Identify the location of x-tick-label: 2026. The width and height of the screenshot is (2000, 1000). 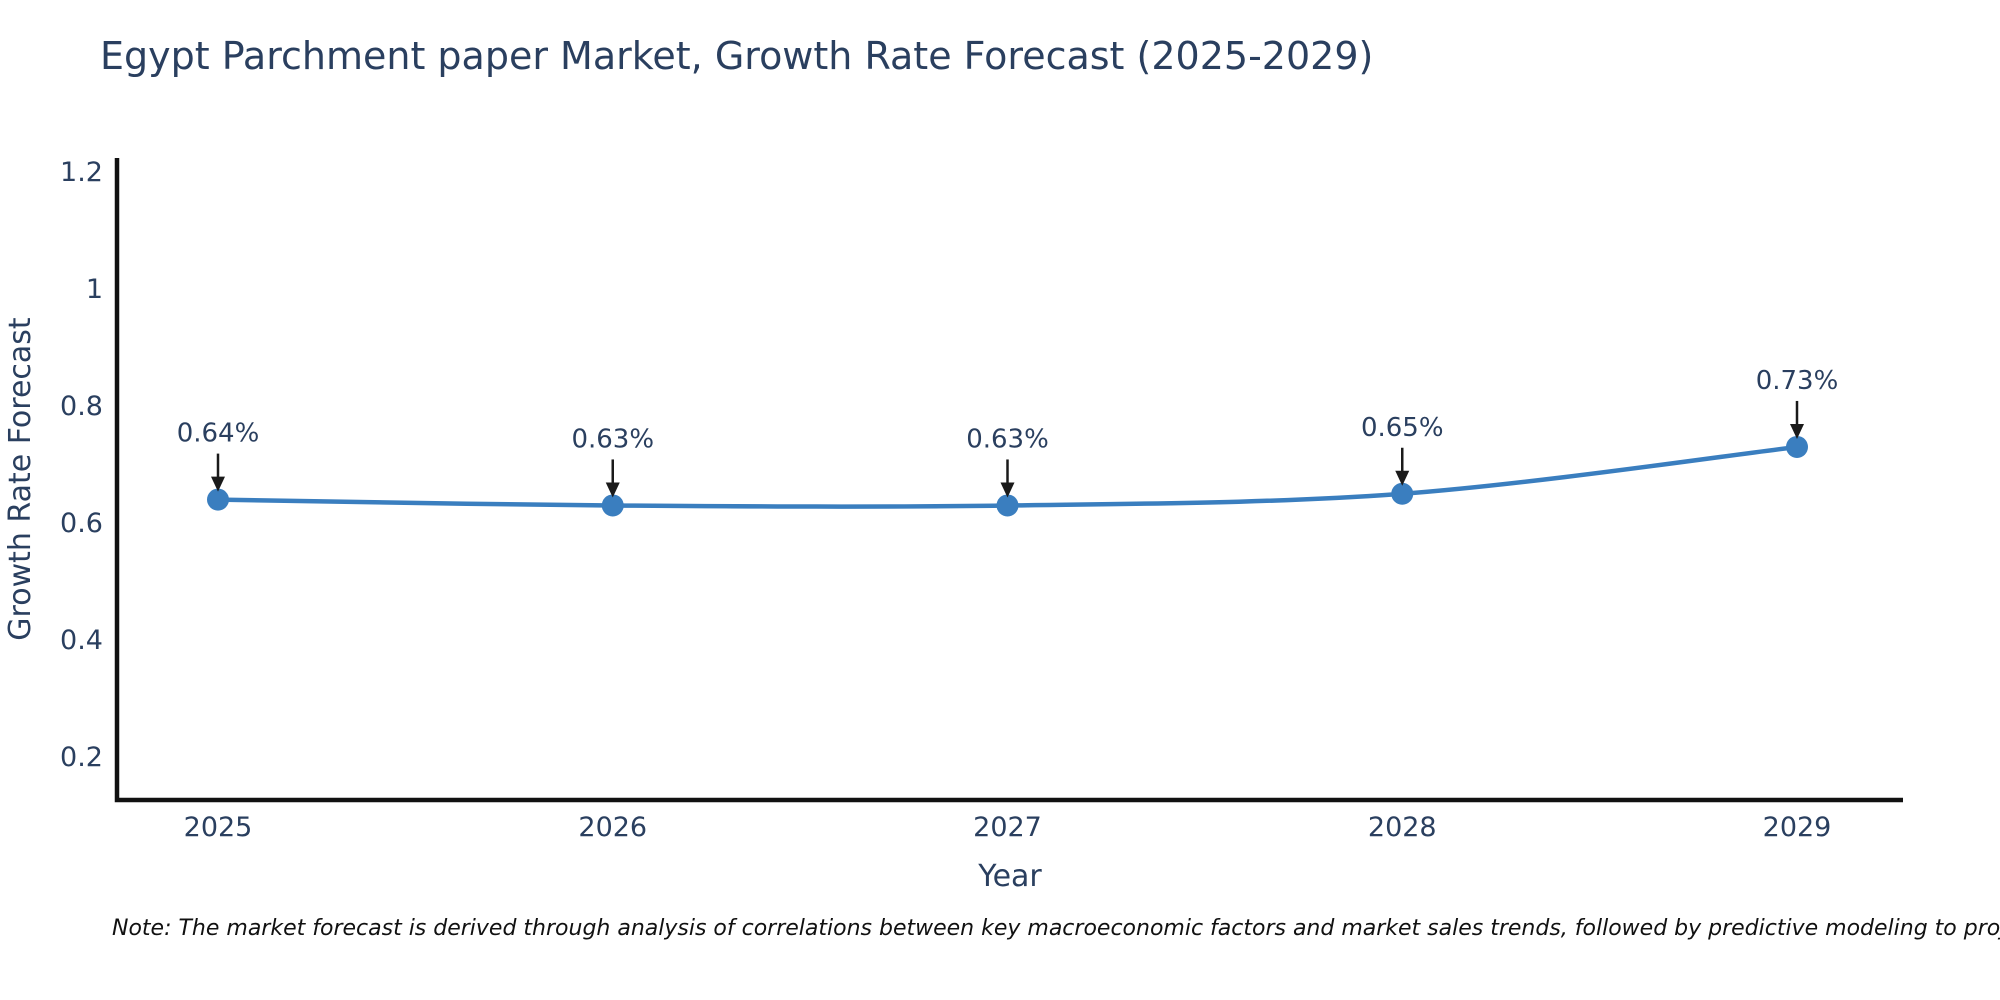
(612, 827).